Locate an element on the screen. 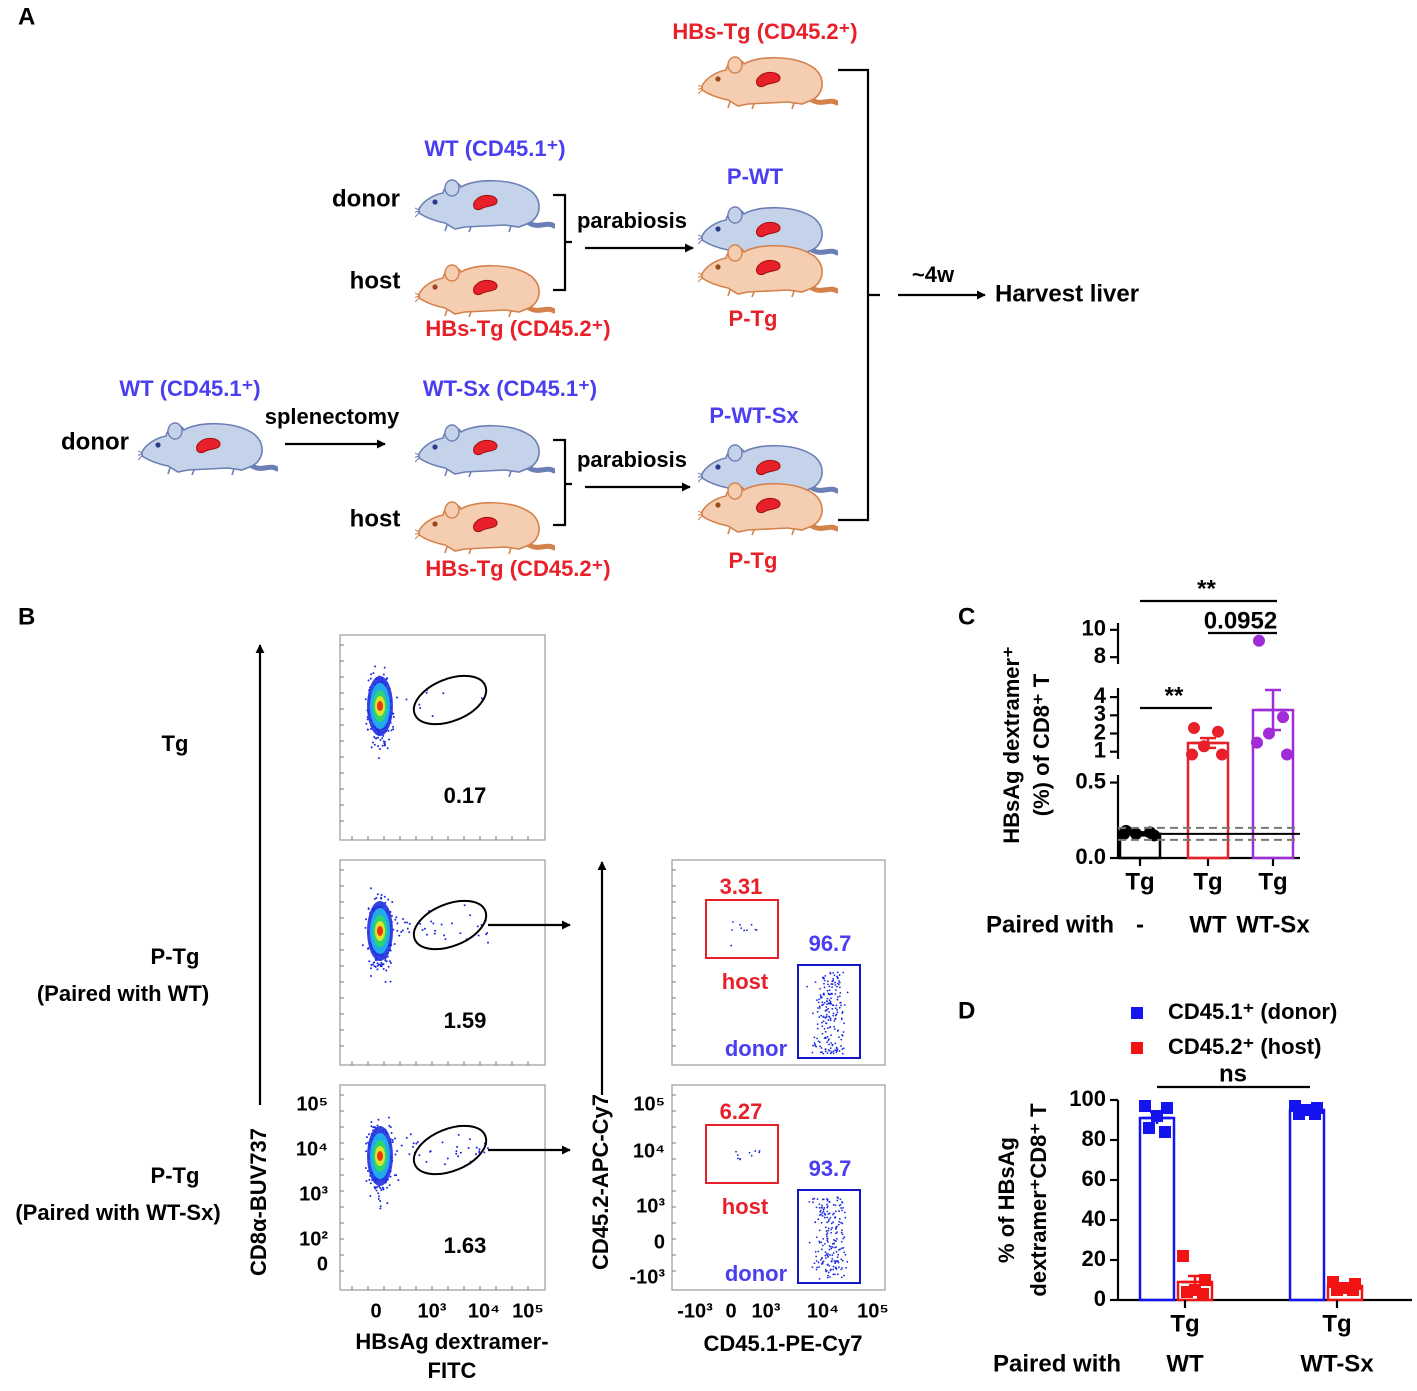  mouse-tg is located at coordinates (483, 291).